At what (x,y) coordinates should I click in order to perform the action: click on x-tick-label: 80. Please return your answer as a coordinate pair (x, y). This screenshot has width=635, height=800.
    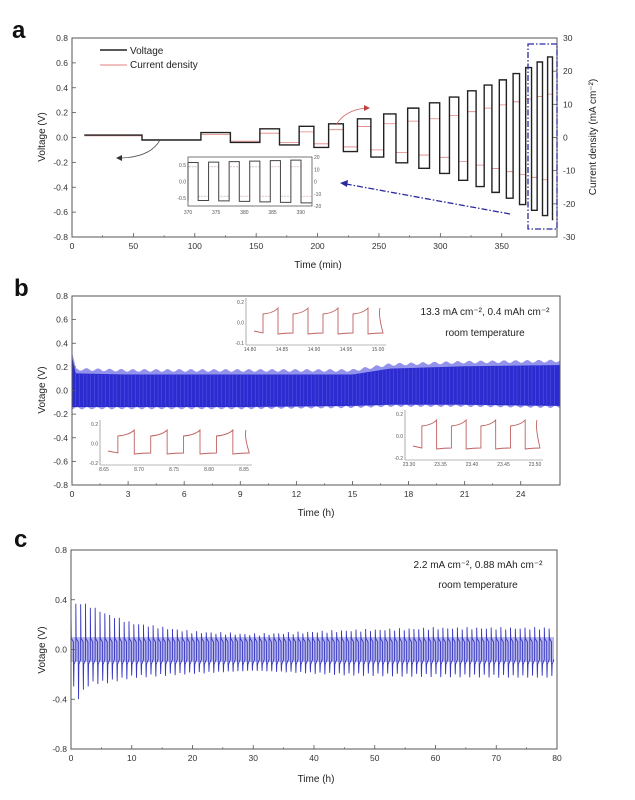
    Looking at the image, I should click on (557, 758).